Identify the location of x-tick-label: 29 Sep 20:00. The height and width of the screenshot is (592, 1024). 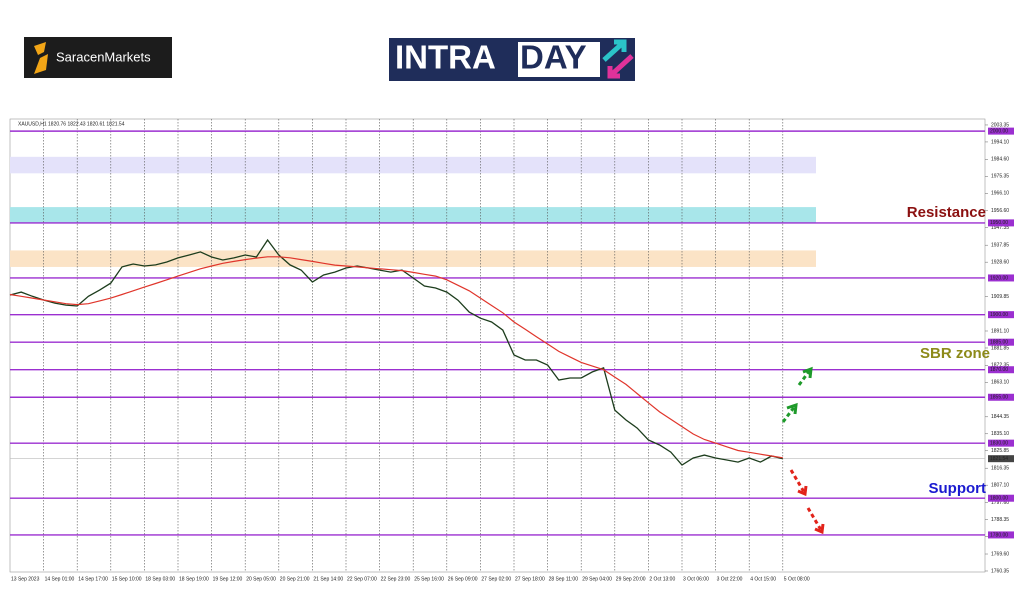
(631, 579).